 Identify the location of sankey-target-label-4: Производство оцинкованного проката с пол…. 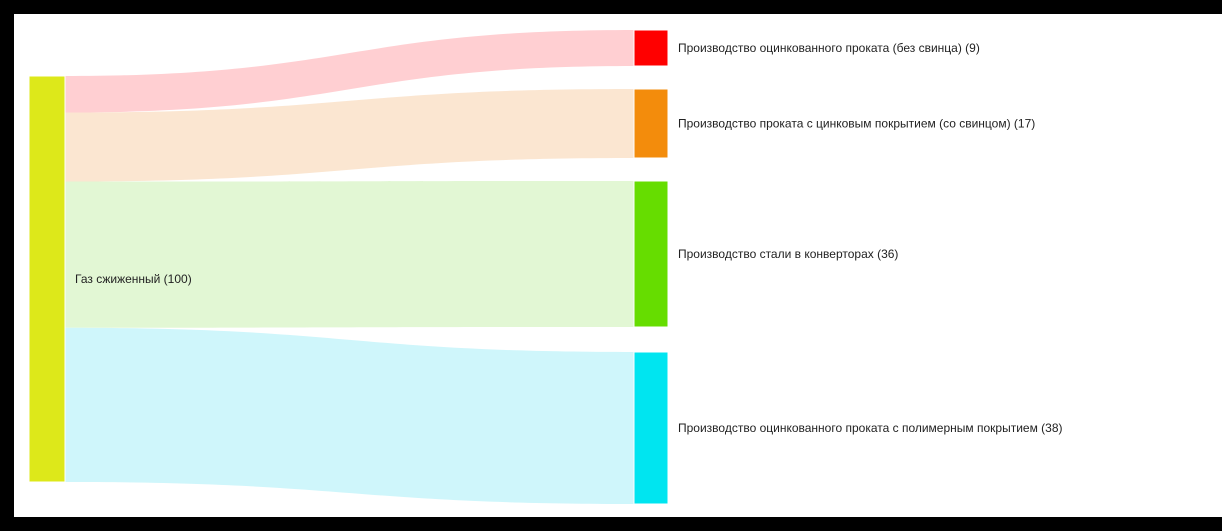
(870, 428).